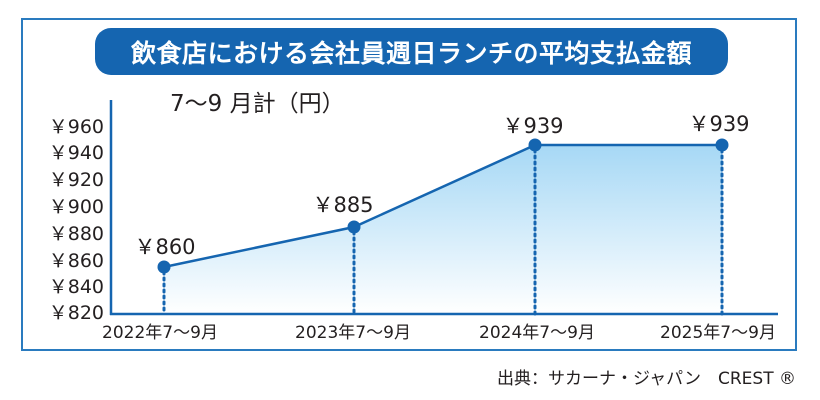 The height and width of the screenshot is (400, 820). I want to click on x-tick-label: 2024年7～9月, so click(537, 333).